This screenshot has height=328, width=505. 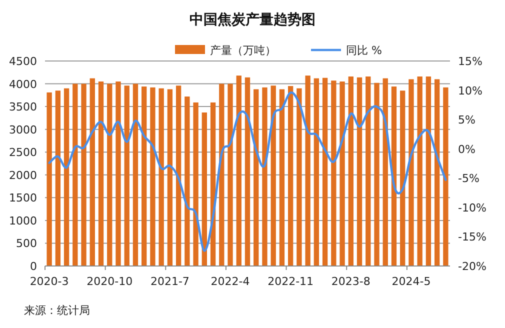 I want to click on y-tick-label: 3500, so click(x=23, y=107).